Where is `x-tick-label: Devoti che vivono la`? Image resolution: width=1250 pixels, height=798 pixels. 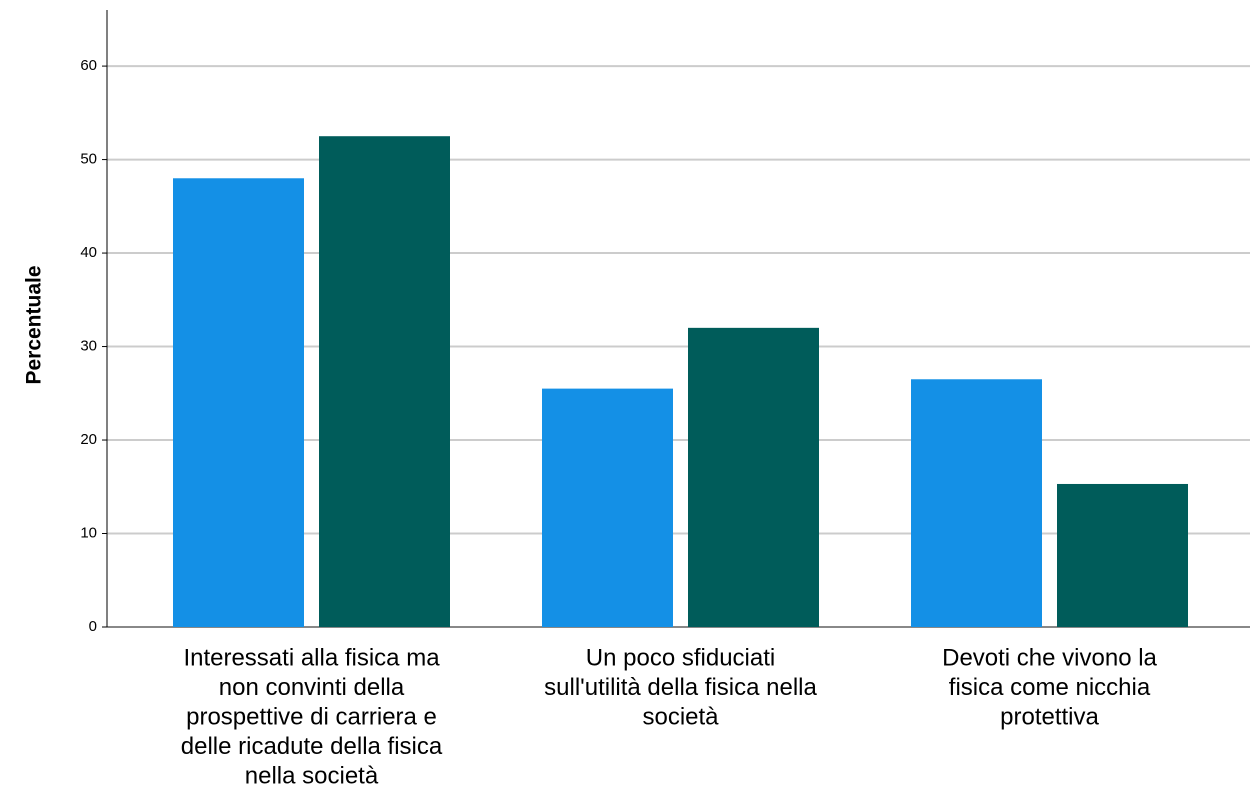 x-tick-label: Devoti che vivono la is located at coordinates (1049, 657).